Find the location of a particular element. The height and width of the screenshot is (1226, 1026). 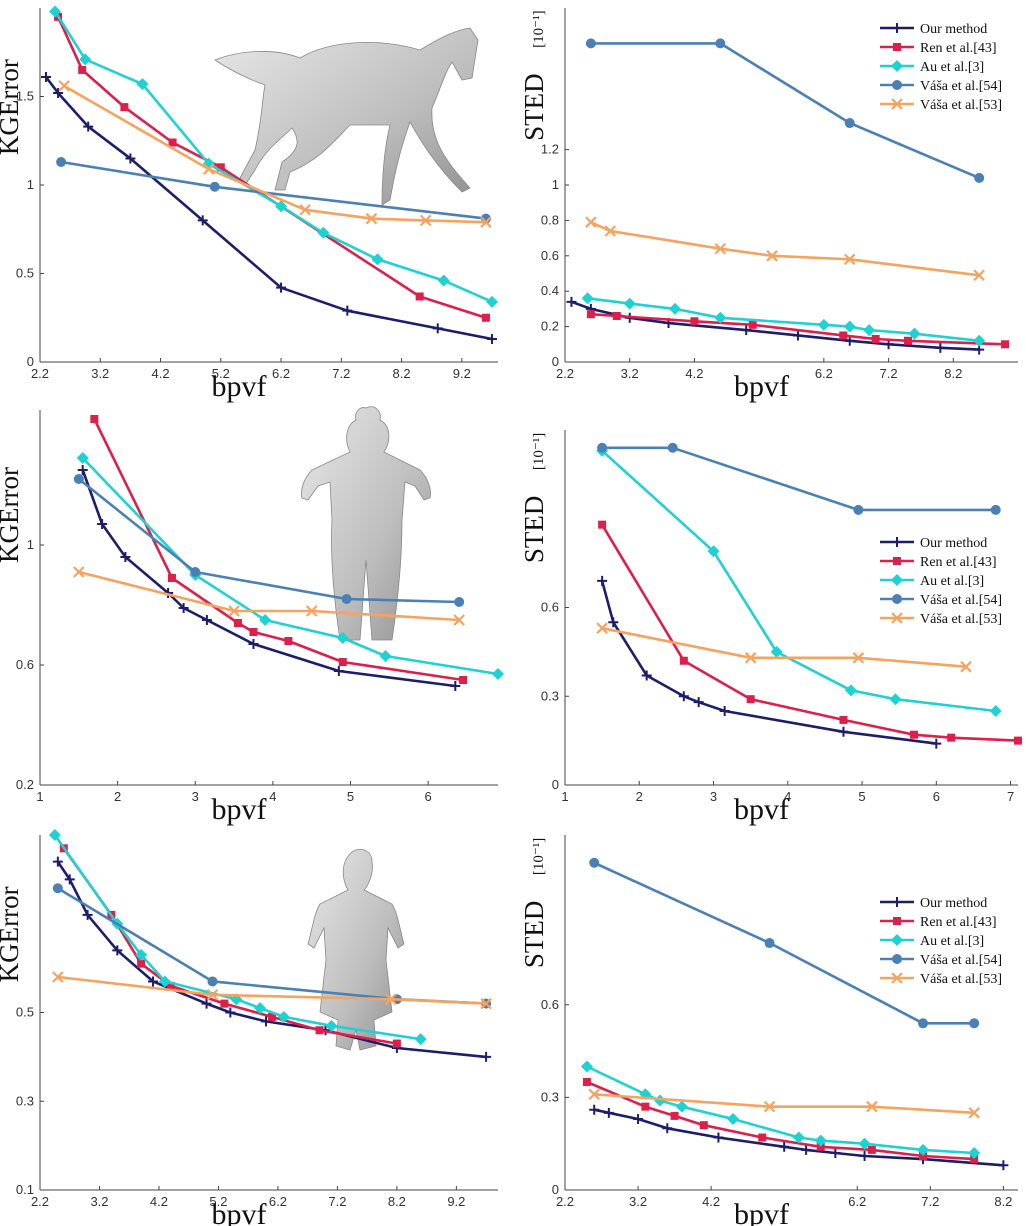

legend-item-ren-et-al-43: Ren et al.[43] is located at coordinates (938, 922).